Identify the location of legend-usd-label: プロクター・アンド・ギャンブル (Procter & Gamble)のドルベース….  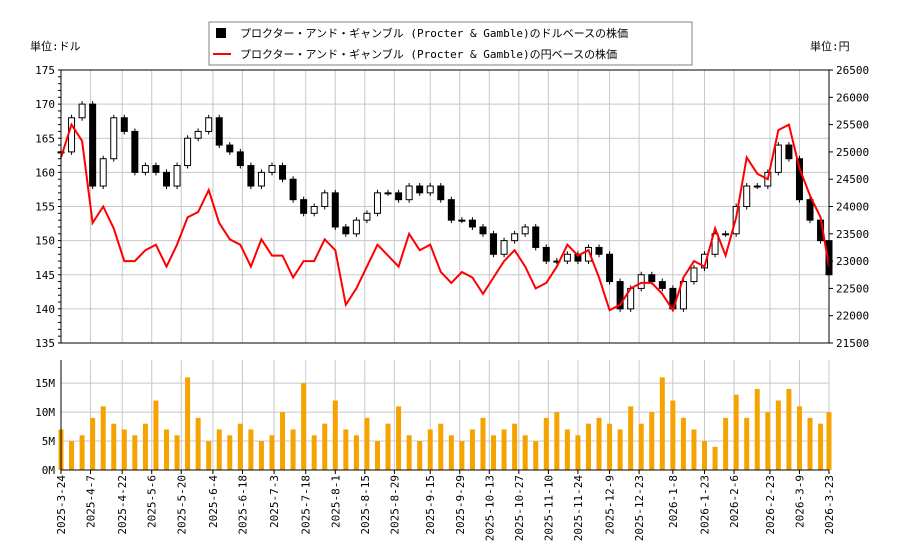
(434, 33).